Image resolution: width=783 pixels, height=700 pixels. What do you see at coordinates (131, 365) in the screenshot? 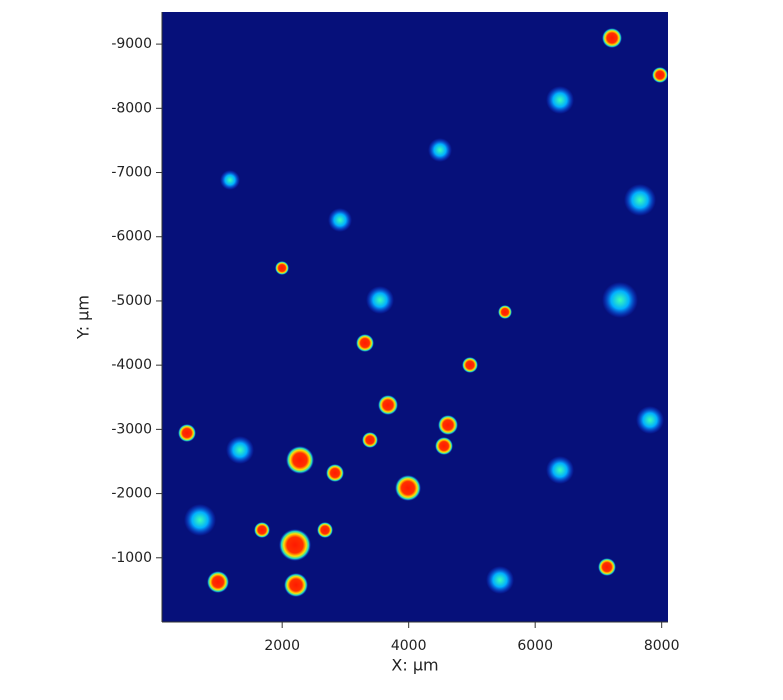
I see `y-tick-label: -4000` at bounding box center [131, 365].